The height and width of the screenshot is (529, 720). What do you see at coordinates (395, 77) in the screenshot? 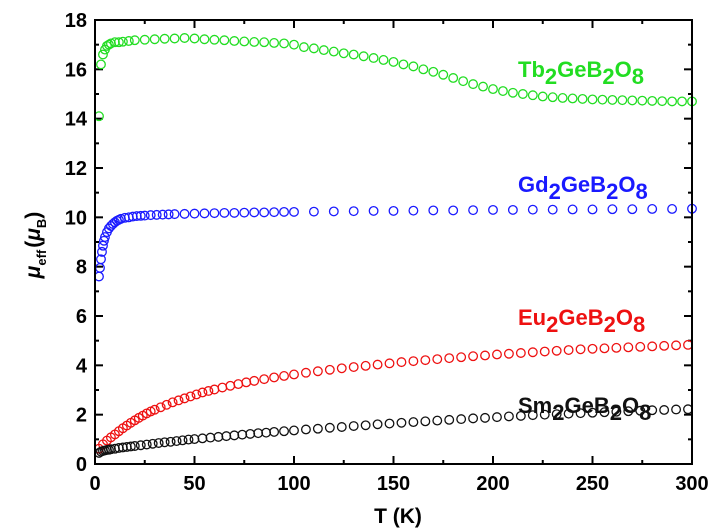
I see `series-Tb2GeB2O8` at bounding box center [395, 77].